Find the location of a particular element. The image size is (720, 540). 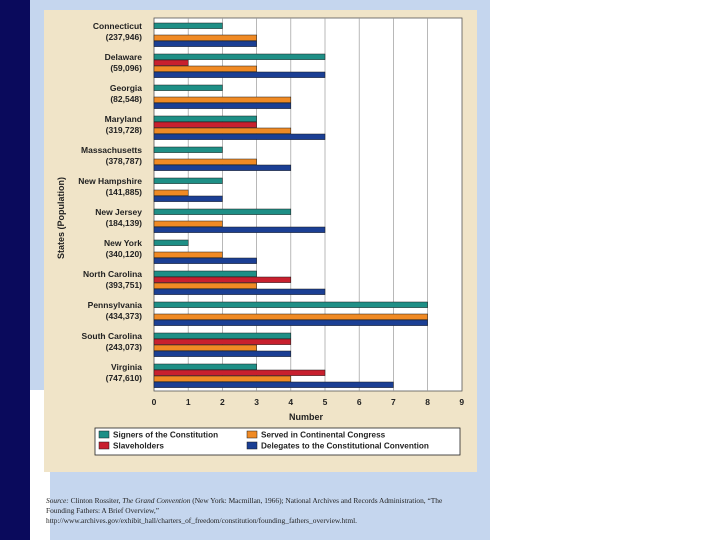

state-population-label: (434,373) is located at coordinates (124, 316).